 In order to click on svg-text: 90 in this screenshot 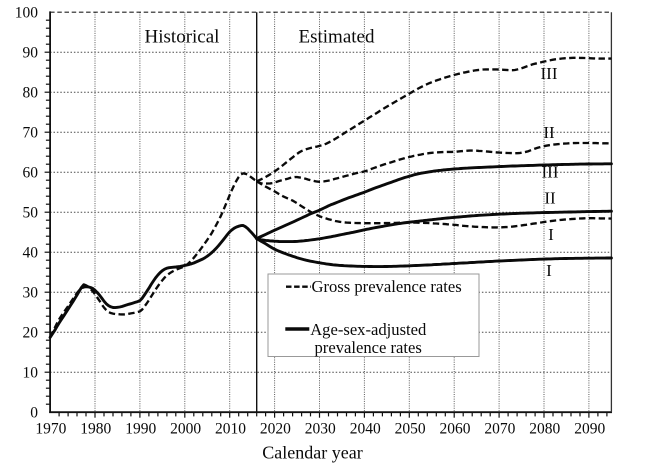, I will do `click(31, 53)`.